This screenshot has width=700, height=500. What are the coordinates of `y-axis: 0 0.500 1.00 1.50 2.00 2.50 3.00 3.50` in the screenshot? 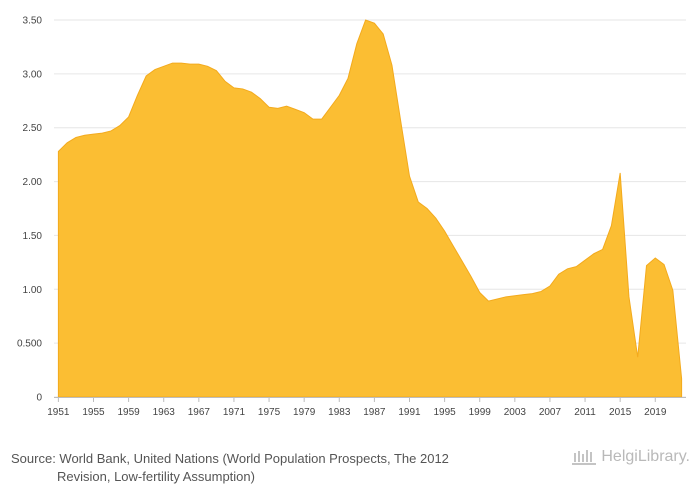 It's located at (29, 210).